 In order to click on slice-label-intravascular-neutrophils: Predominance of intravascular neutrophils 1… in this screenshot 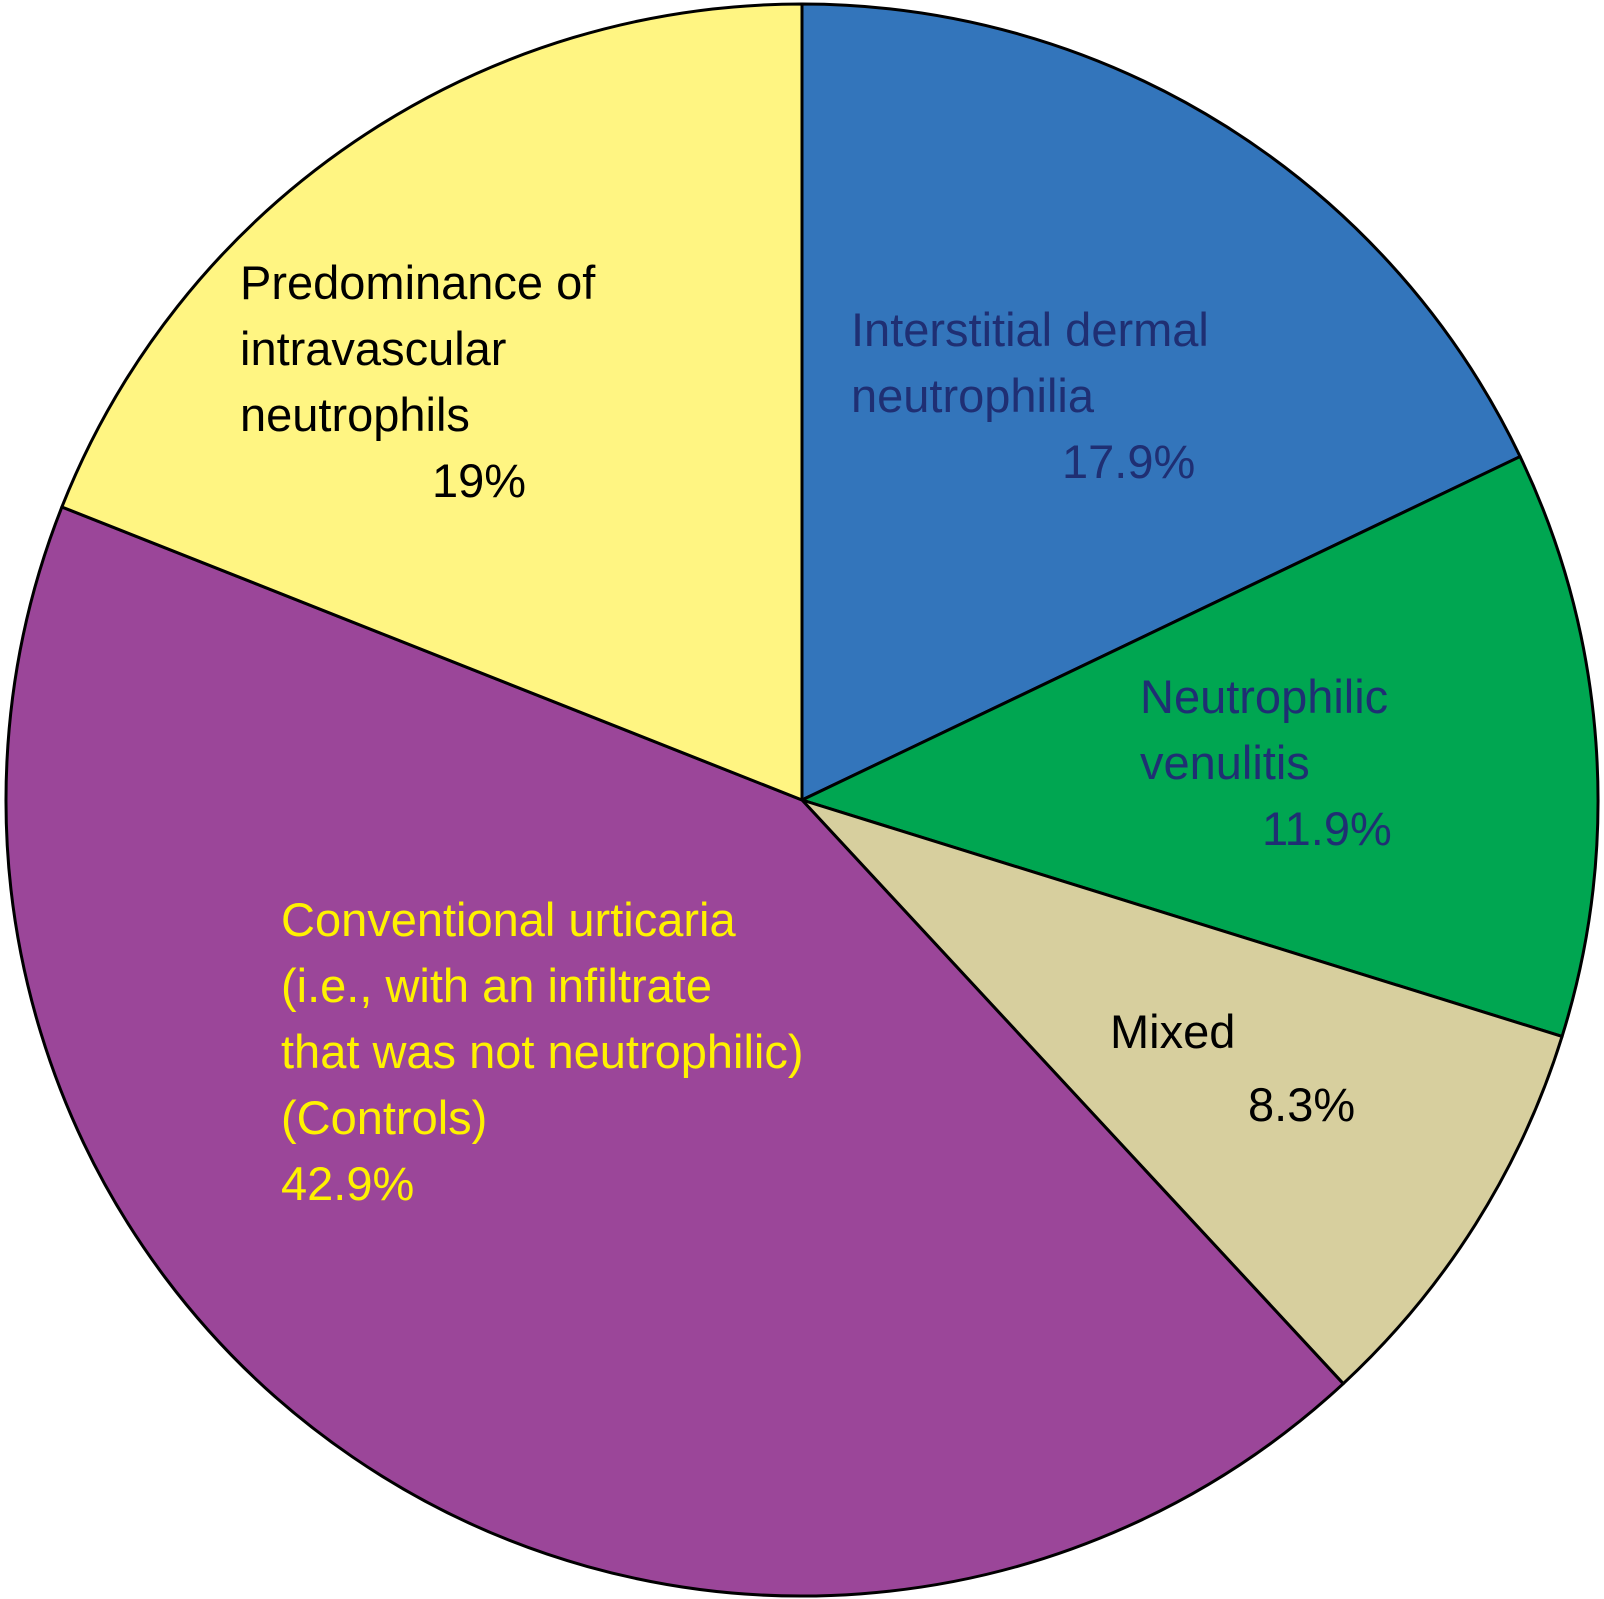, I will do `click(418, 381)`.